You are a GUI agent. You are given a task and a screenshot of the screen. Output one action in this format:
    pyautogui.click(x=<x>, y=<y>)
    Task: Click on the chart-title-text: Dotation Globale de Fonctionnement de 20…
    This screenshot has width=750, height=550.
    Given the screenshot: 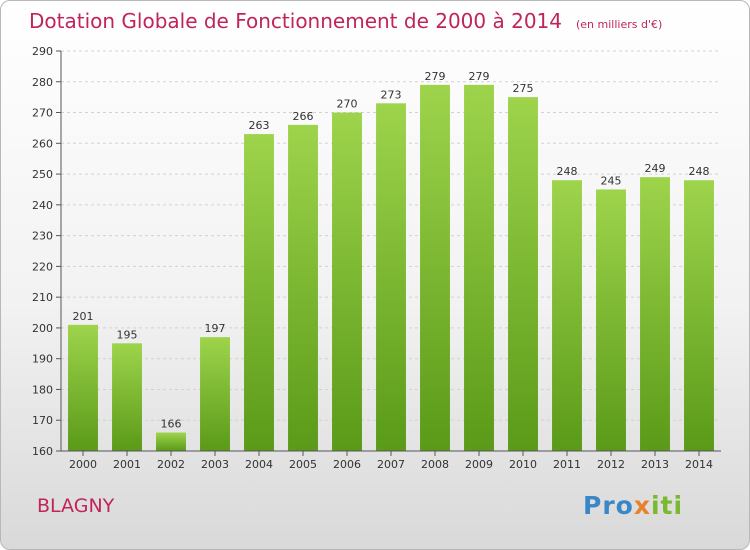 What is the action you would take?
    pyautogui.click(x=295, y=21)
    